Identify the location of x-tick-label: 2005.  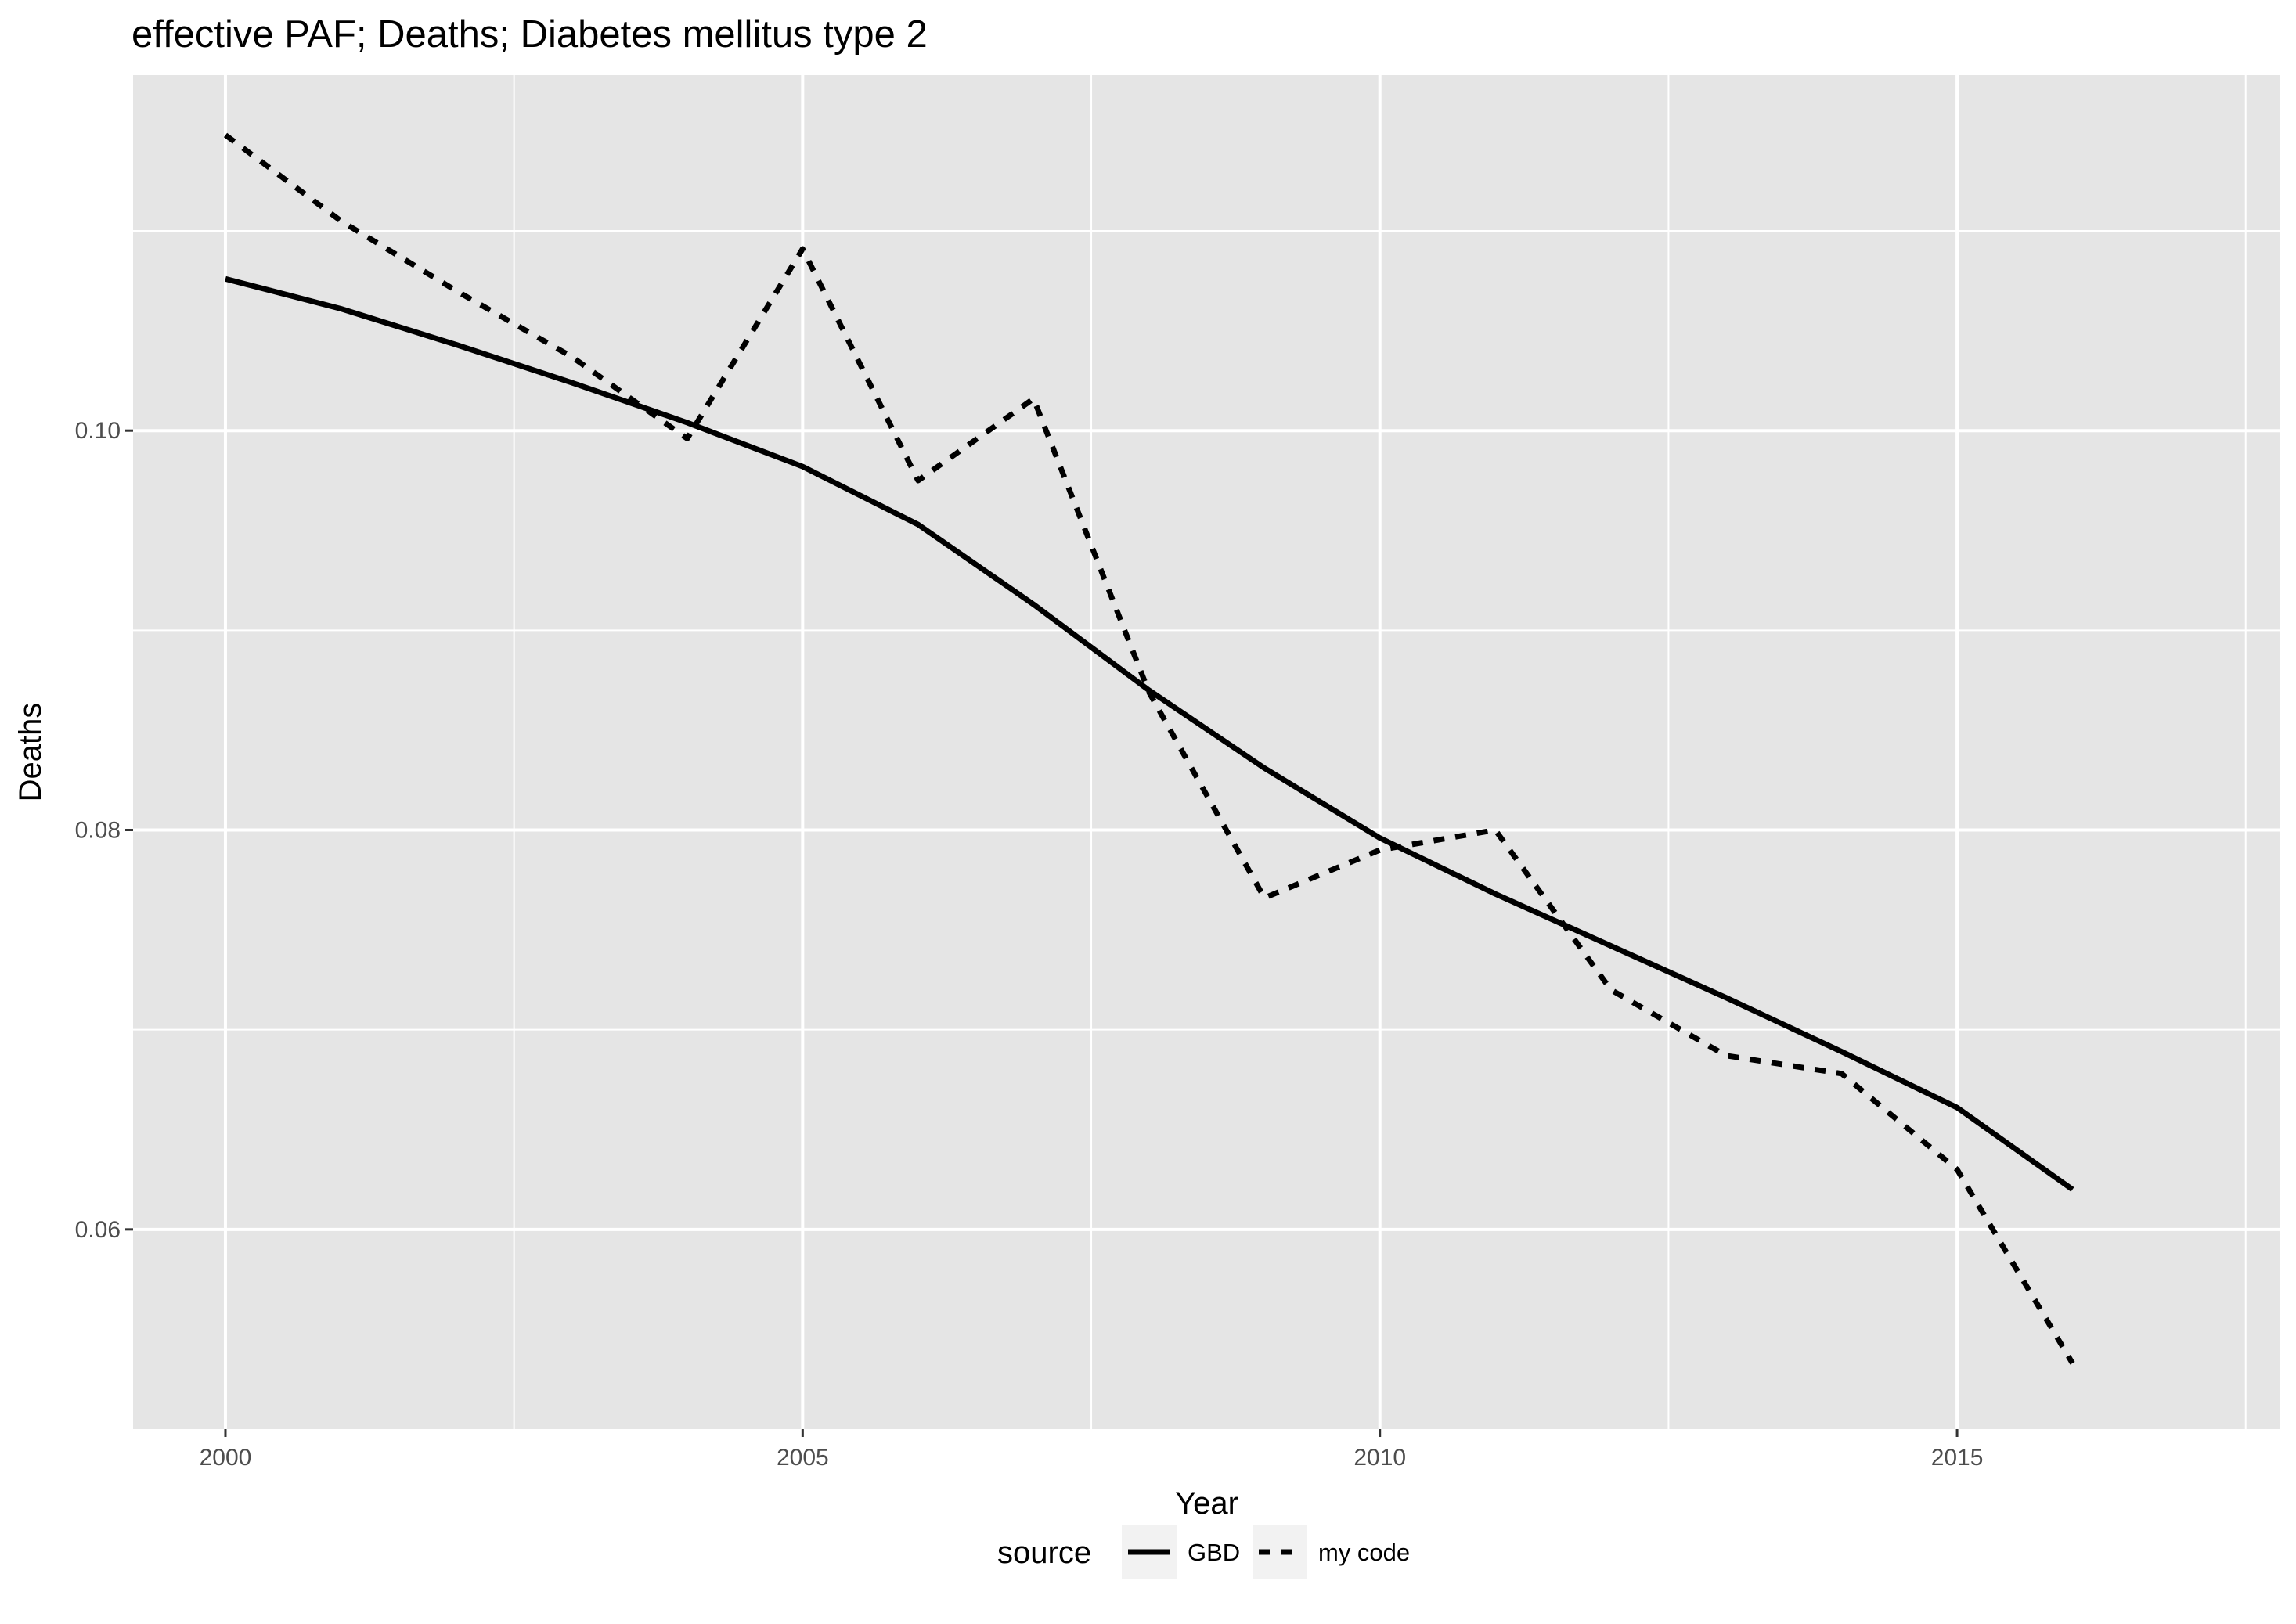
(803, 1458).